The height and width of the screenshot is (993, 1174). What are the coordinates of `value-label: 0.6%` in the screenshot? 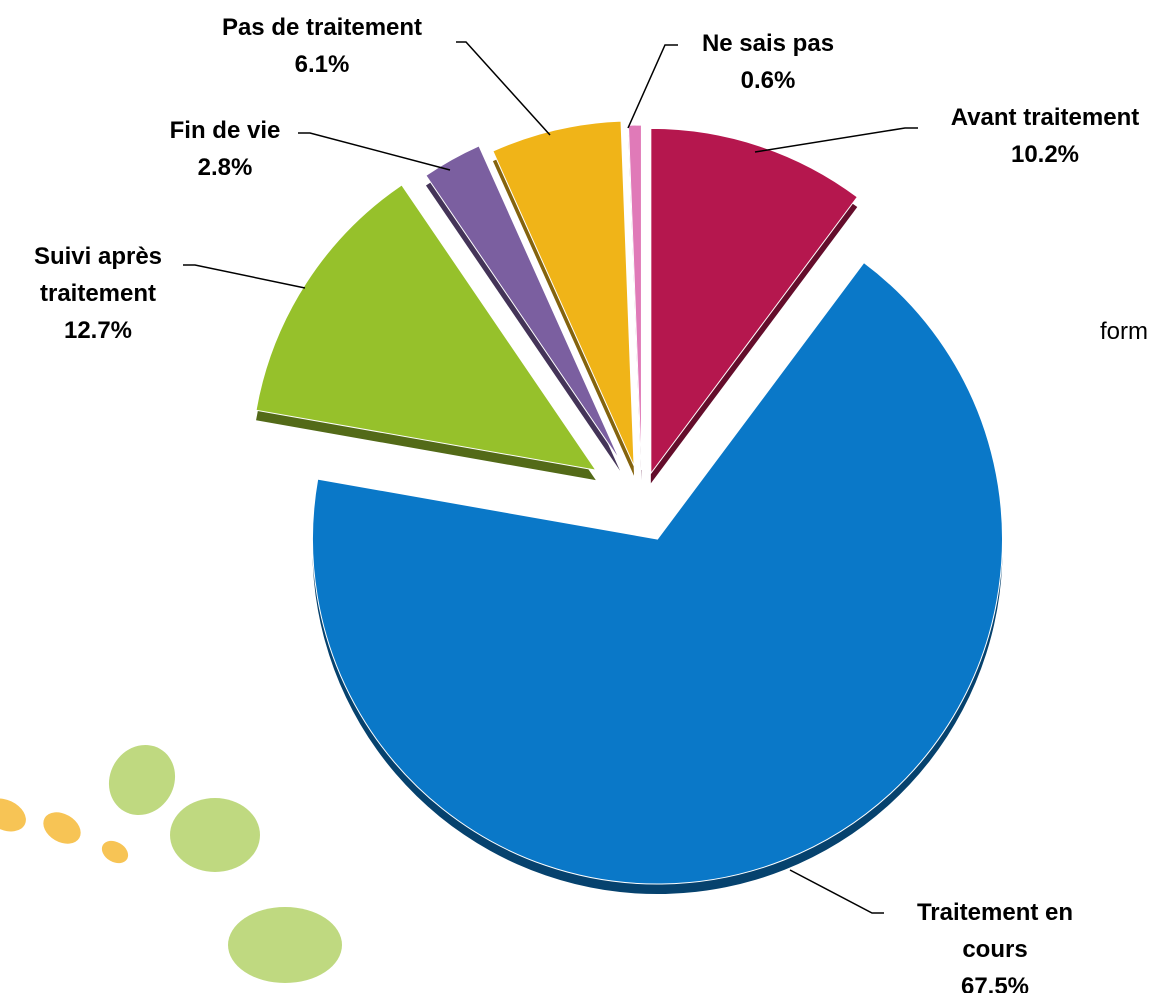 It's located at (768, 80).